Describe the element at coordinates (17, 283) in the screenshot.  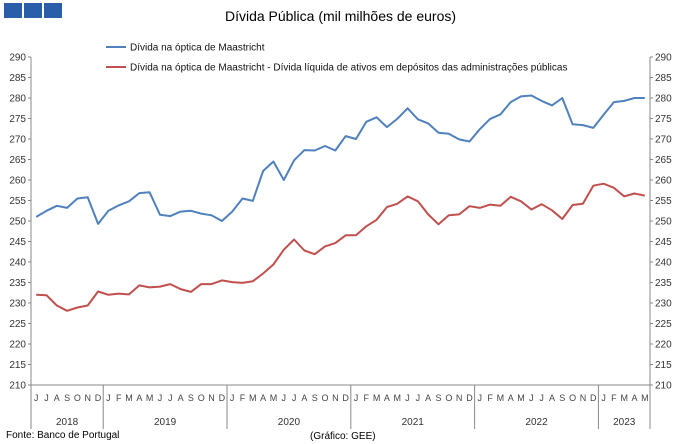
I see `y-tick-label-left: 235` at that location.